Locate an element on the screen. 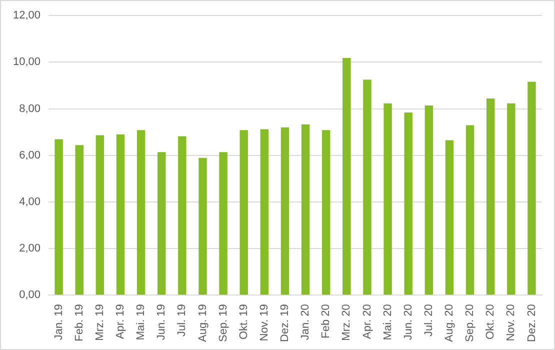 Image resolution: width=555 pixels, height=350 pixels. y-tick-label: 8,00 is located at coordinates (30, 108).